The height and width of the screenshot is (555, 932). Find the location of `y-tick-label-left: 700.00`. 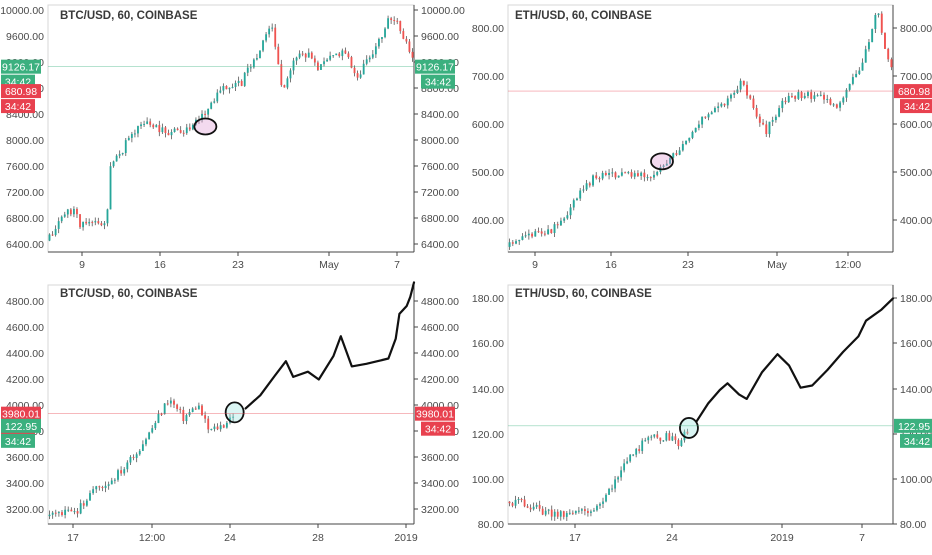

y-tick-label-left: 700.00 is located at coordinates (488, 77).